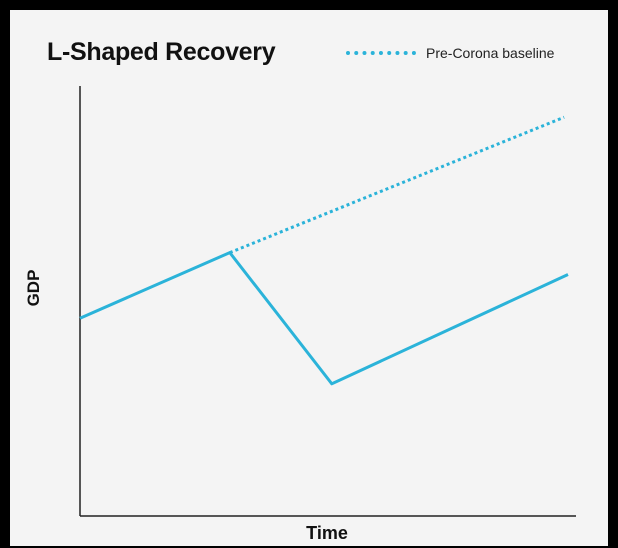 The width and height of the screenshot is (618, 548). Describe the element at coordinates (490, 53) in the screenshot. I see `legend-label: Pre-Corona baseline` at that location.